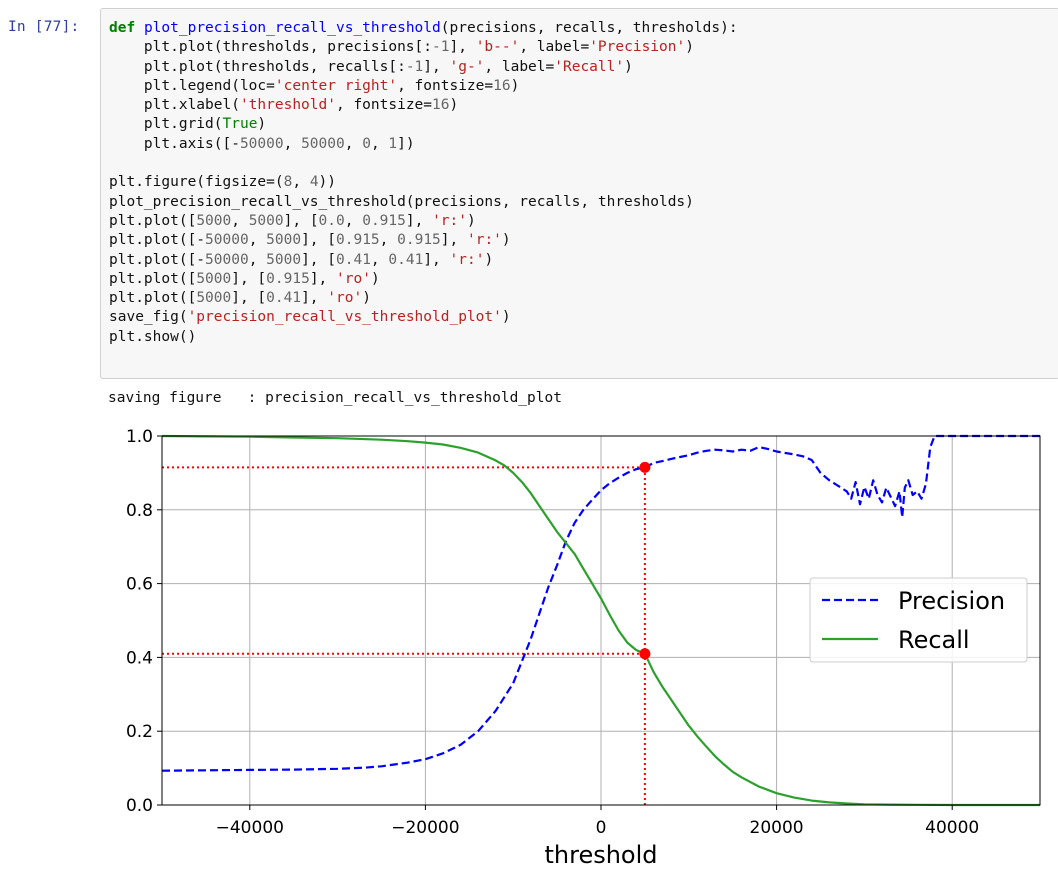 This screenshot has width=1058, height=875. I want to click on code-token: plt.legend(loc=, so click(192, 85).